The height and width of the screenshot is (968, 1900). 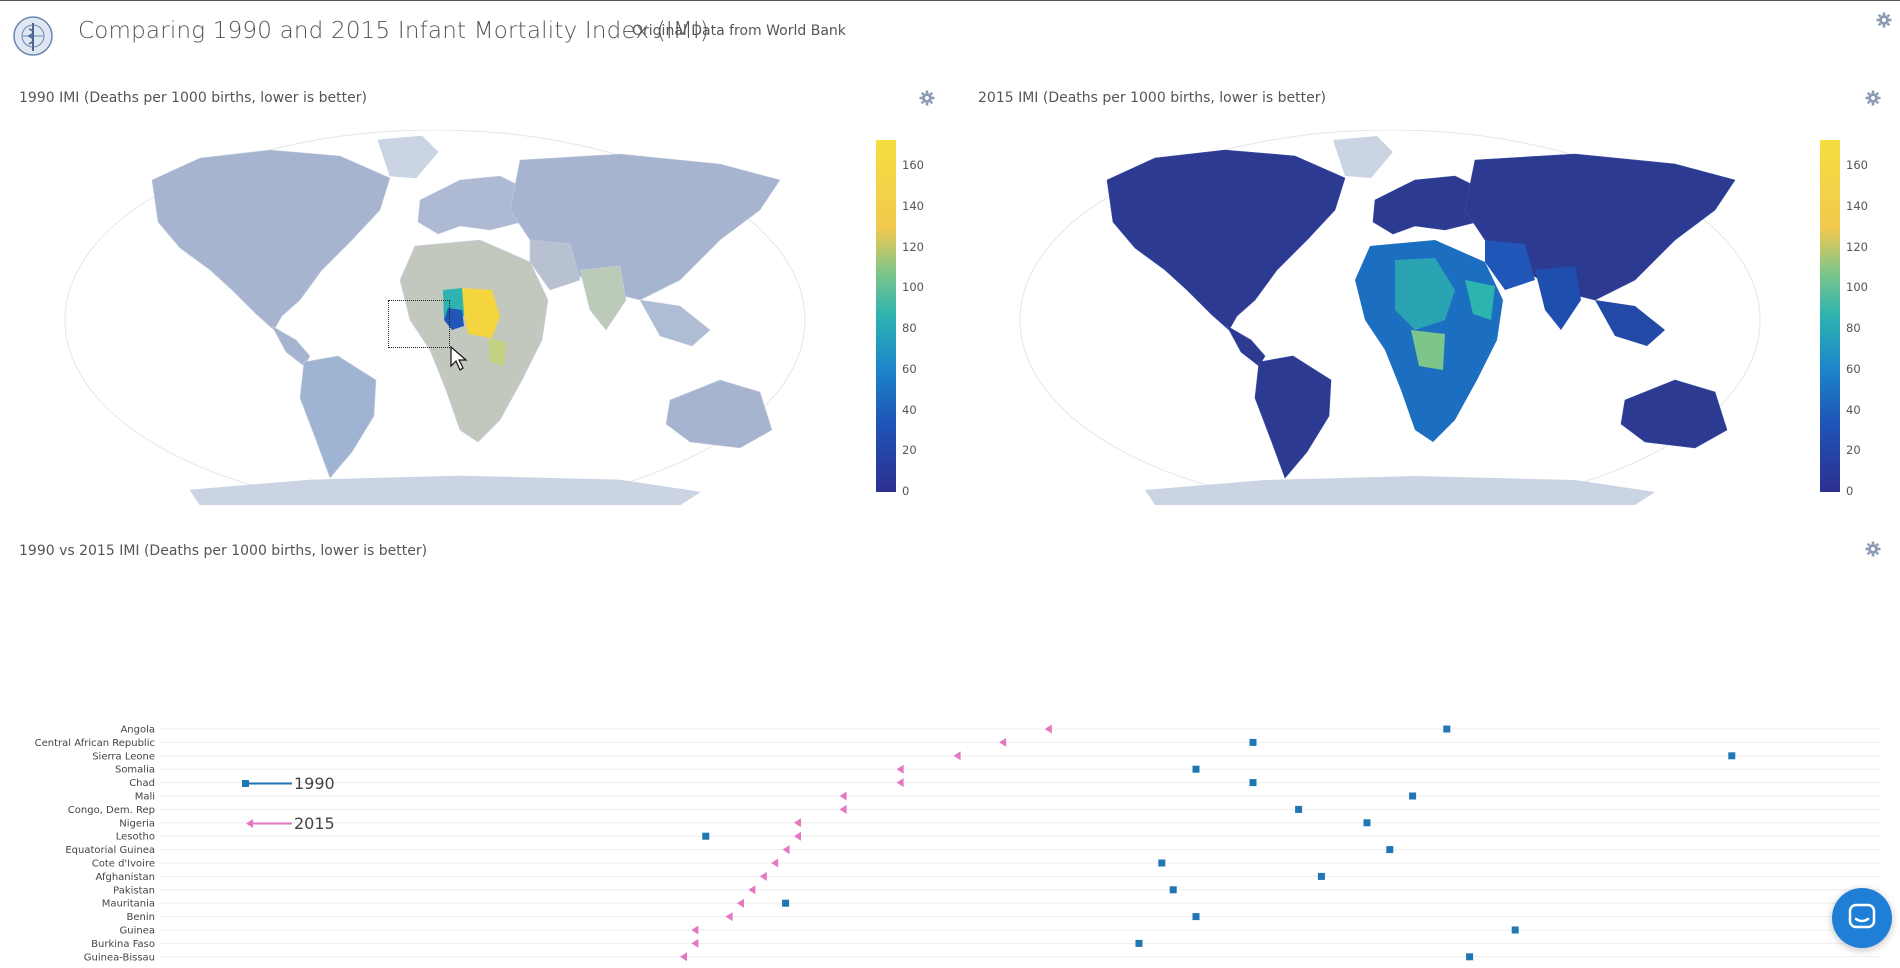 What do you see at coordinates (909, 409) in the screenshot?
I see `colorbar-1990-tick-label: 40` at bounding box center [909, 409].